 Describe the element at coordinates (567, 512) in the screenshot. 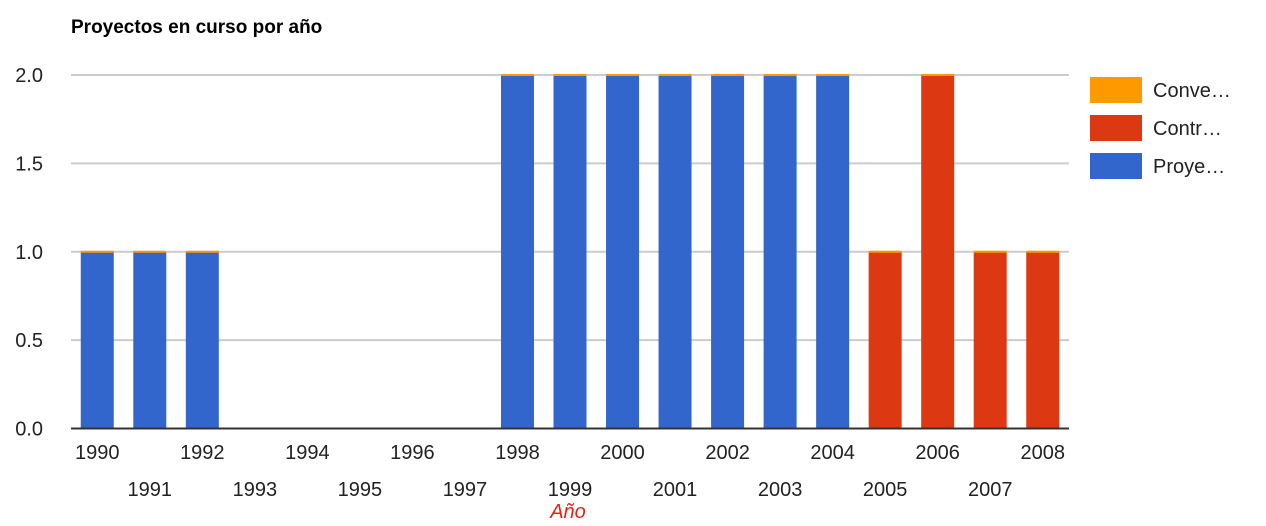

I see `x-axis-label: Año` at that location.